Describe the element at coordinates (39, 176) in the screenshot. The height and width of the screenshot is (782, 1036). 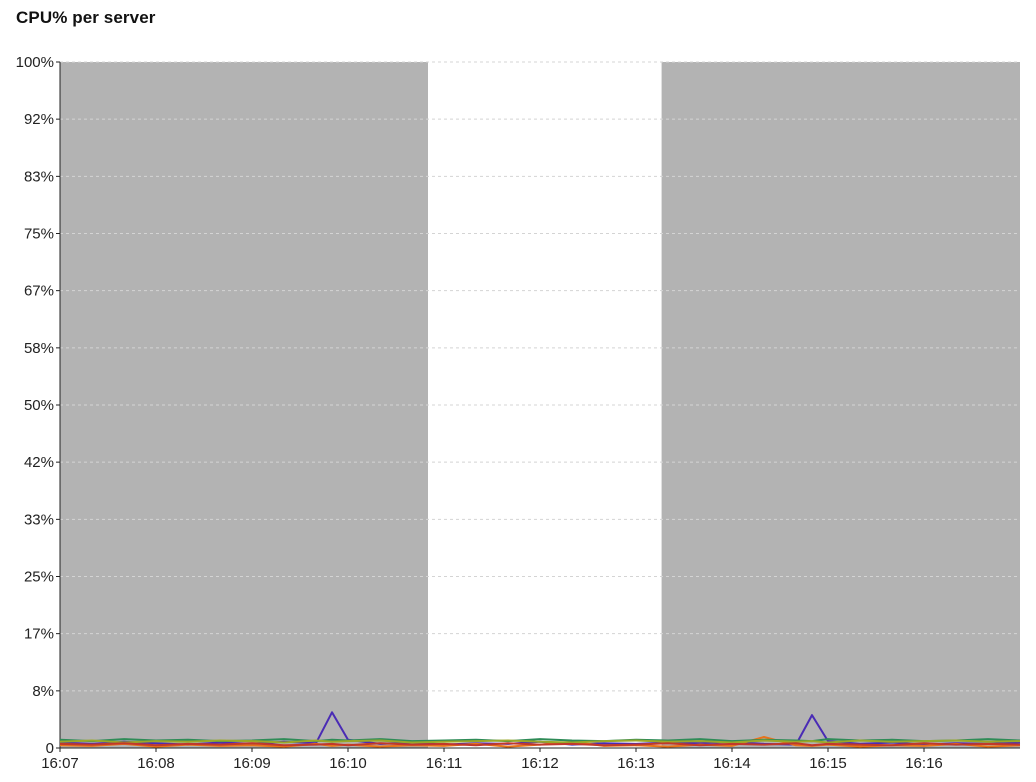
I see `y-tick-label: 83%` at that location.